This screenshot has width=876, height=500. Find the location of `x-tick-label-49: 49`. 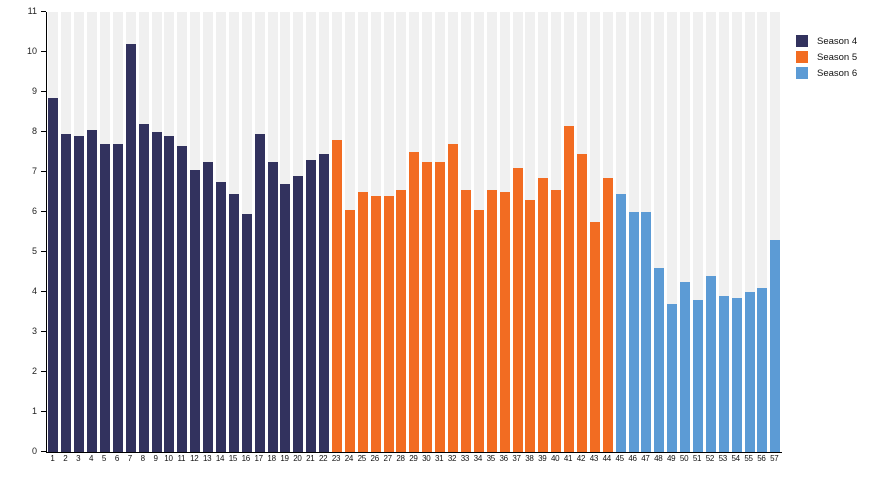

x-tick-label-49: 49 is located at coordinates (671, 458).